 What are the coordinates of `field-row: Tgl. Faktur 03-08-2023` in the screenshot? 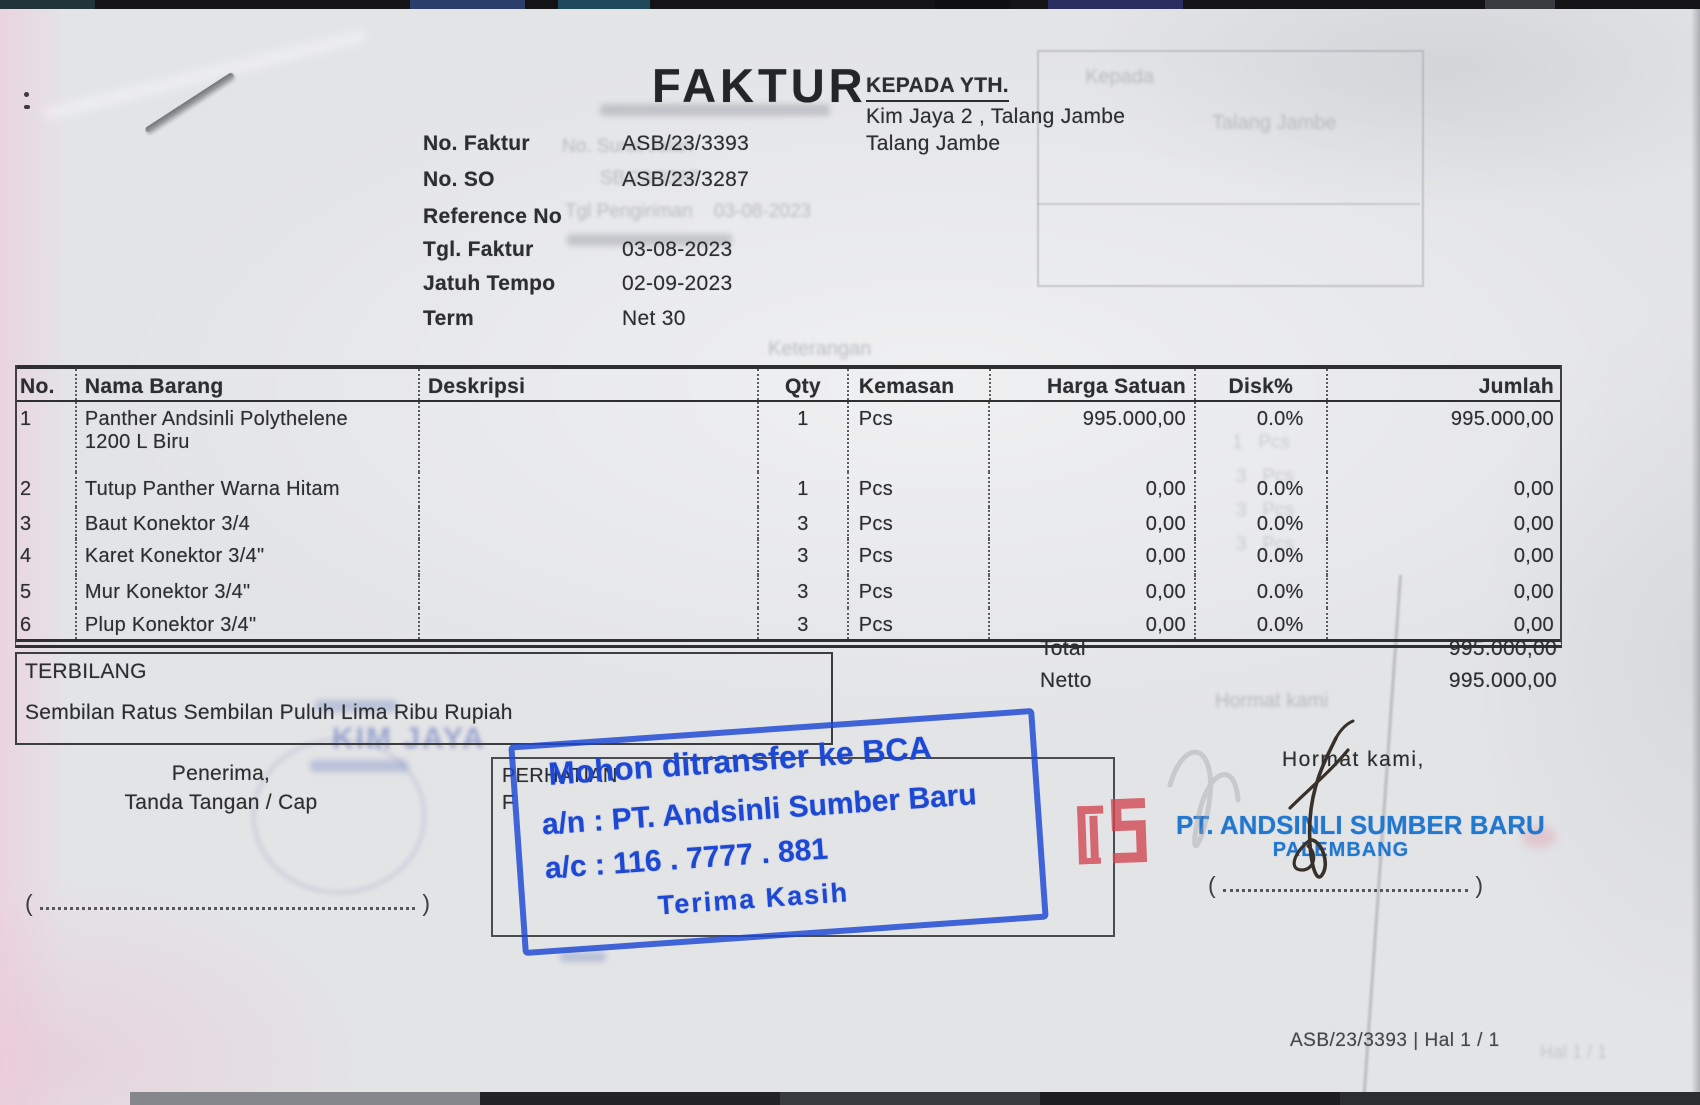 It's located at (638, 255).